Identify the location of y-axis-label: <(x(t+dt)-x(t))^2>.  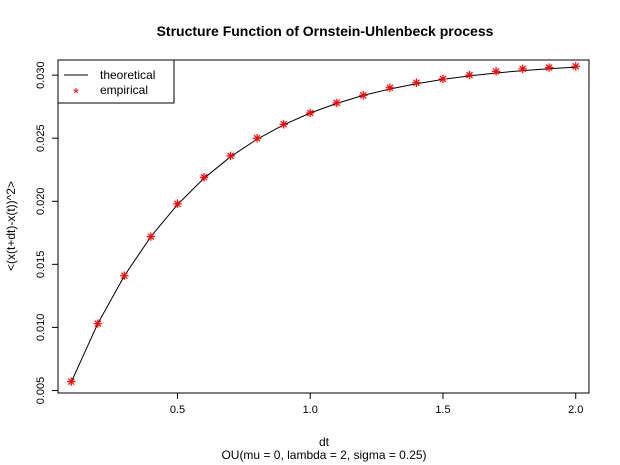
(11, 226).